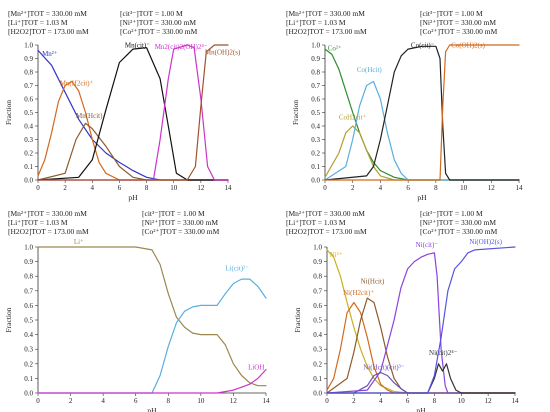  I want to click on series-label: Co(OH)2(s), so click(468, 46).